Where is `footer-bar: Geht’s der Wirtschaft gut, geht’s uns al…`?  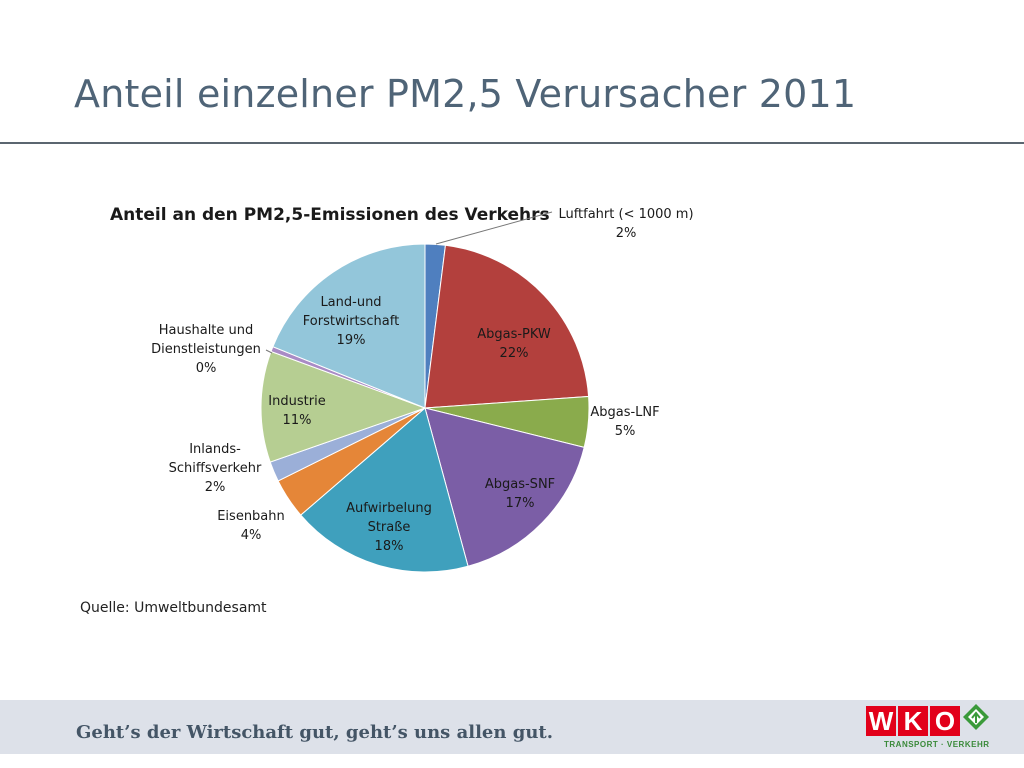
footer-bar: Geht’s der Wirtschaft gut, geht’s uns al… is located at coordinates (512, 727).